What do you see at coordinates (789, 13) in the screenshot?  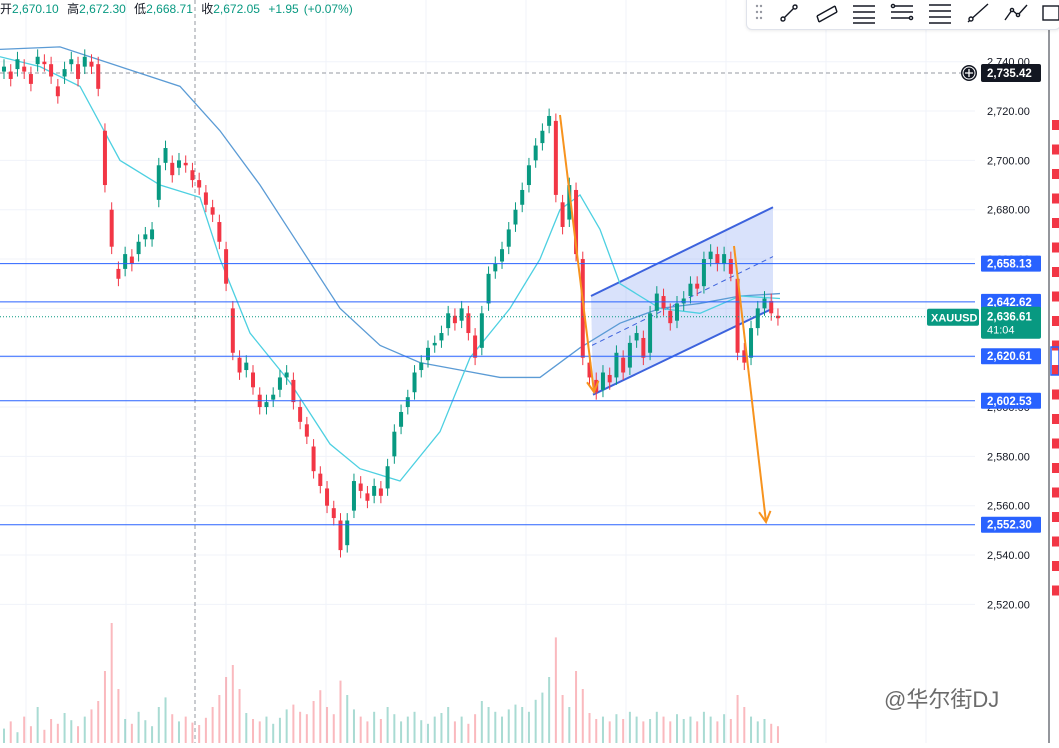 I see `trend-line-icon` at bounding box center [789, 13].